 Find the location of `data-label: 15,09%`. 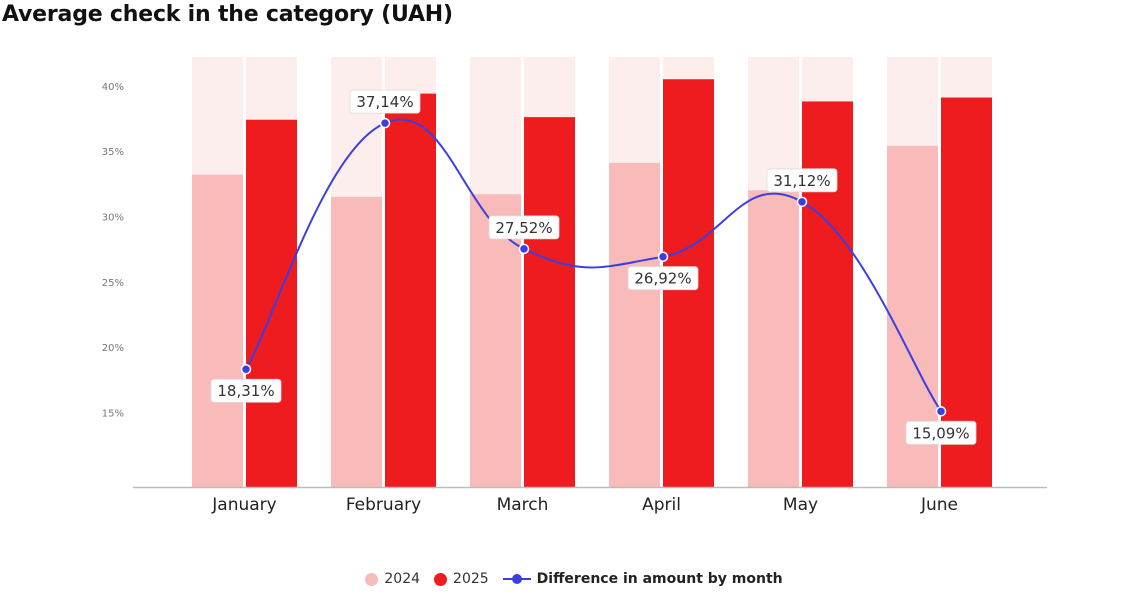

data-label: 15,09% is located at coordinates (940, 433).